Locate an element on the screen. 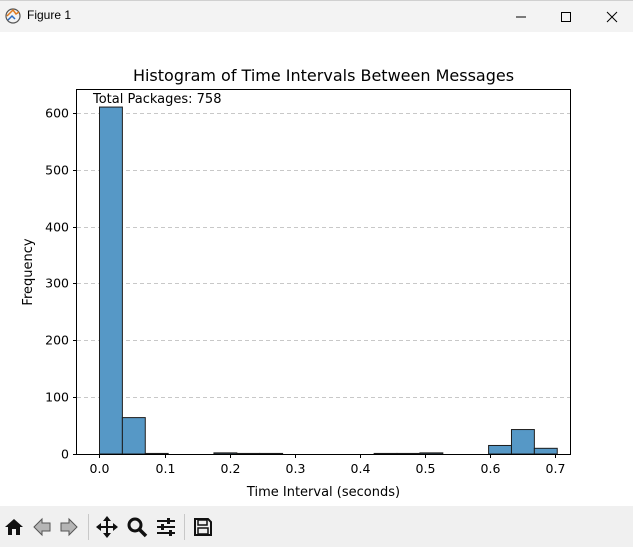  zoom-icon is located at coordinates (137, 527).